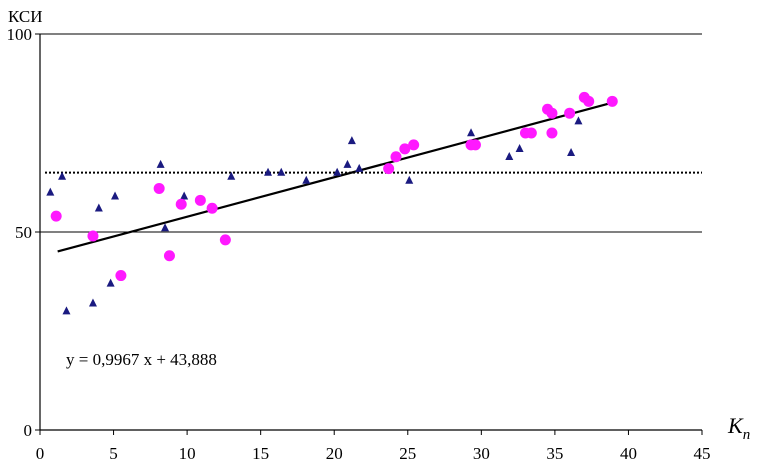  What do you see at coordinates (702, 453) in the screenshot?
I see `x-tick-label: 45` at bounding box center [702, 453].